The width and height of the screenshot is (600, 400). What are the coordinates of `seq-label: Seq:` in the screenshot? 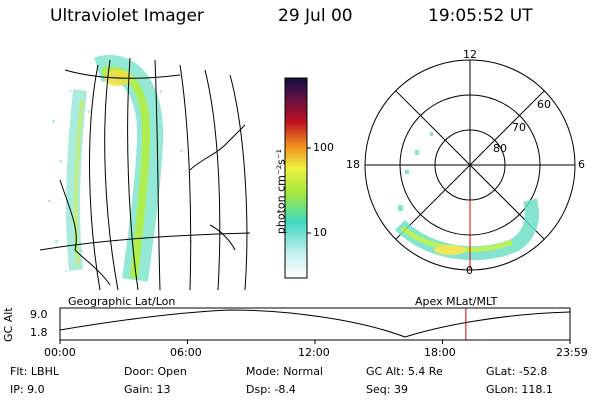 It's located at (378, 389).